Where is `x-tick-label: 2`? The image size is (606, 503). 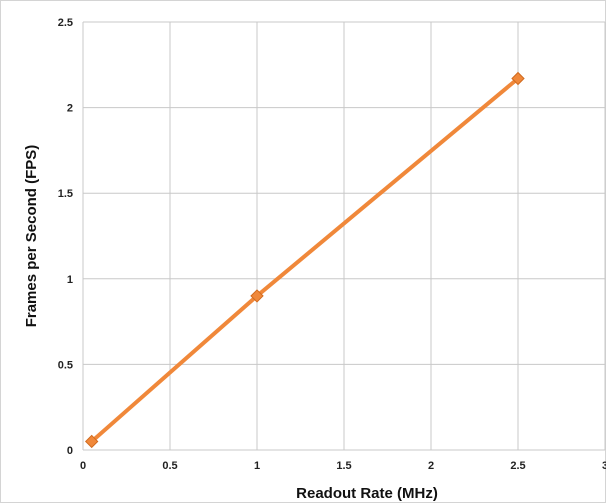
x-tick-label: 2 is located at coordinates (431, 466).